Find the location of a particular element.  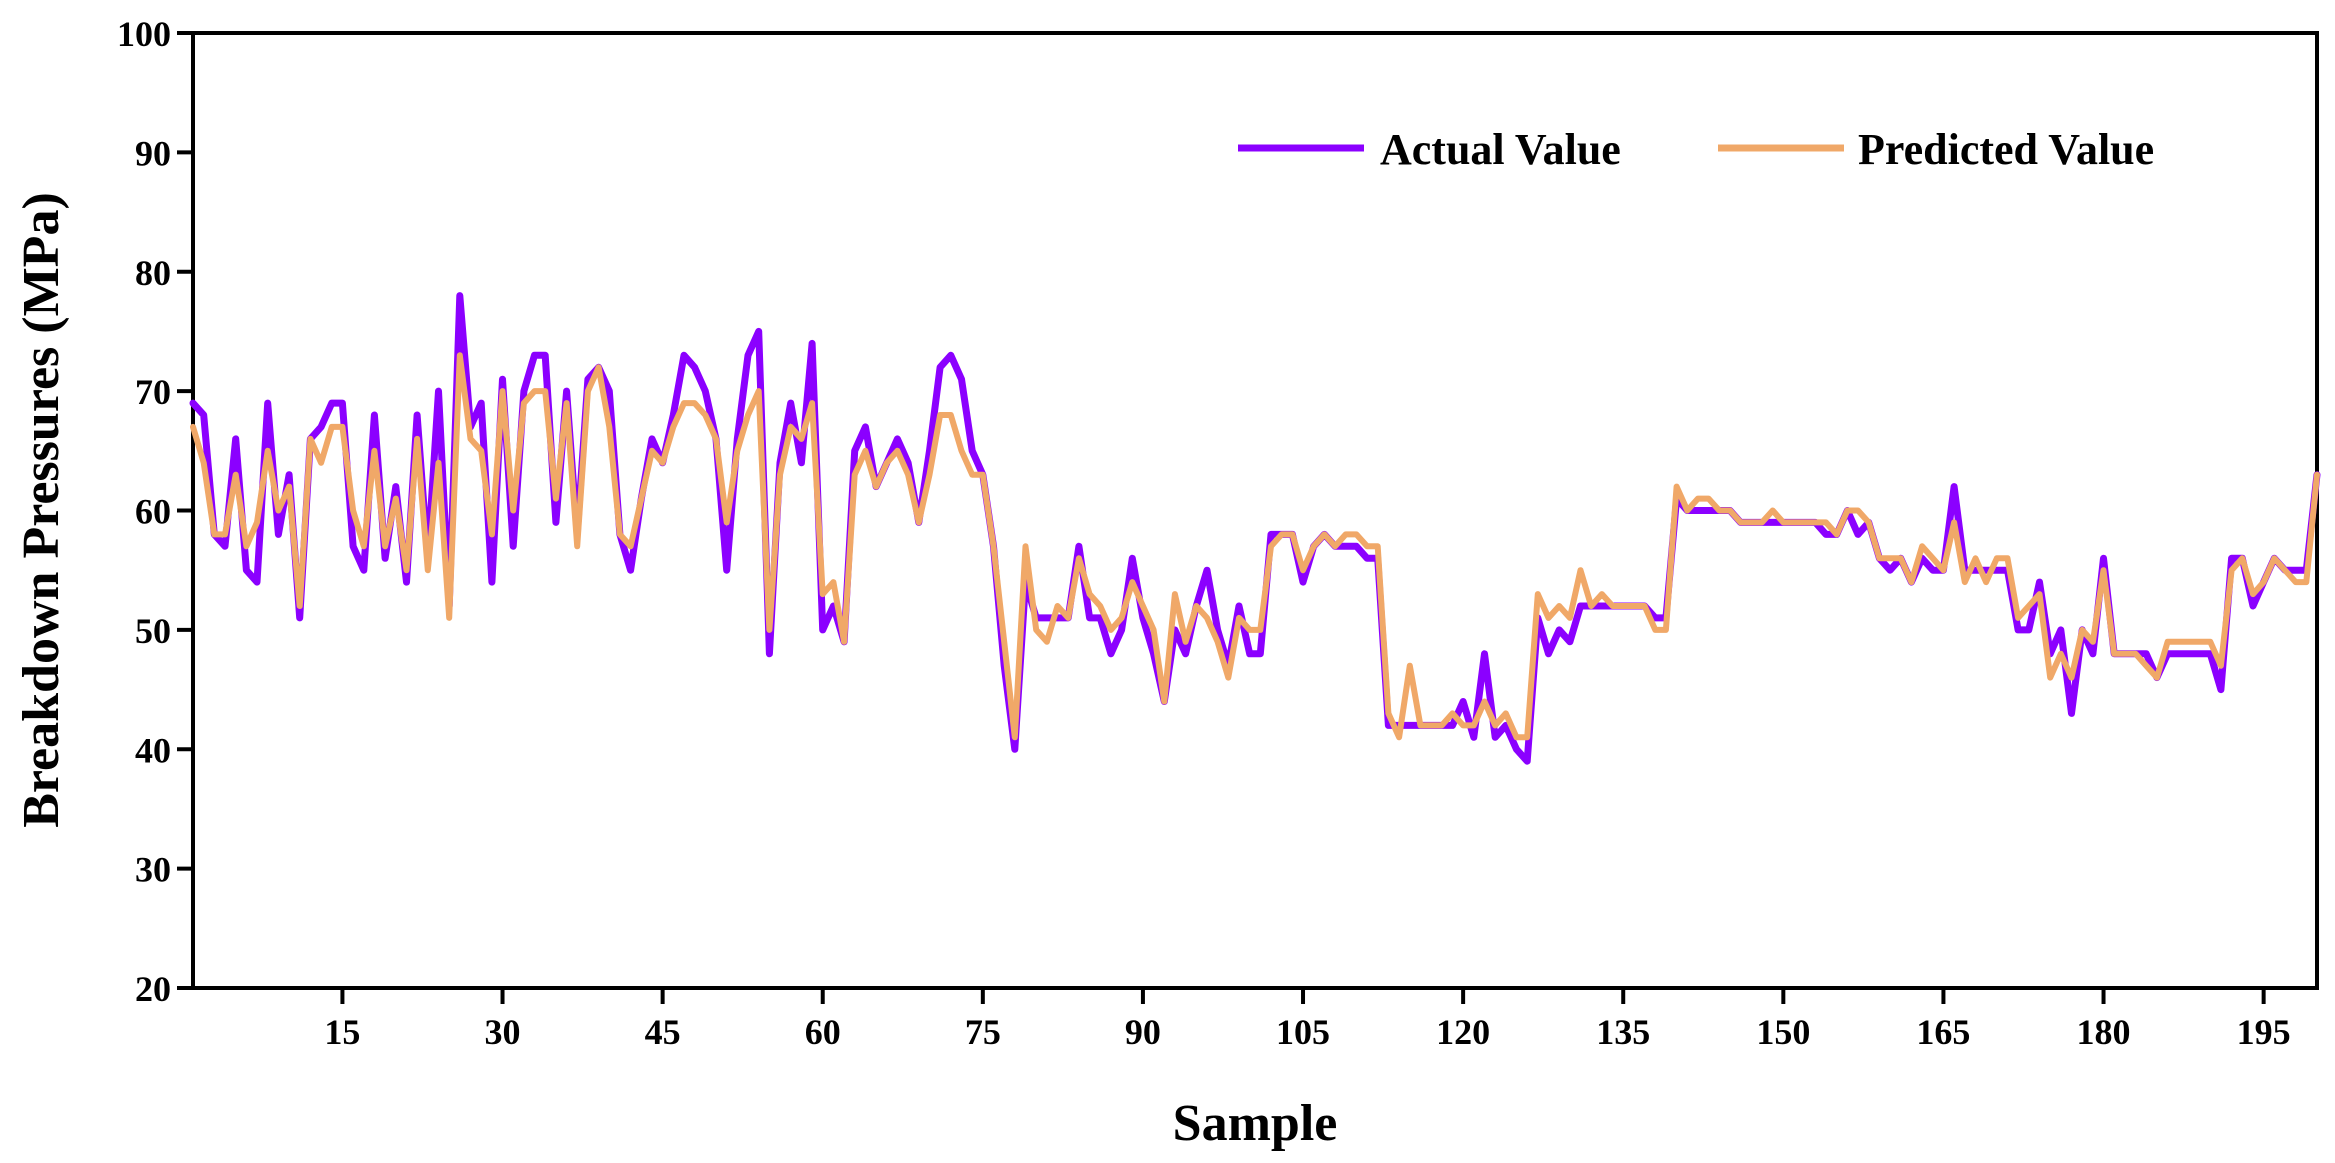

x-tick-label: 120 is located at coordinates (1463, 1032).